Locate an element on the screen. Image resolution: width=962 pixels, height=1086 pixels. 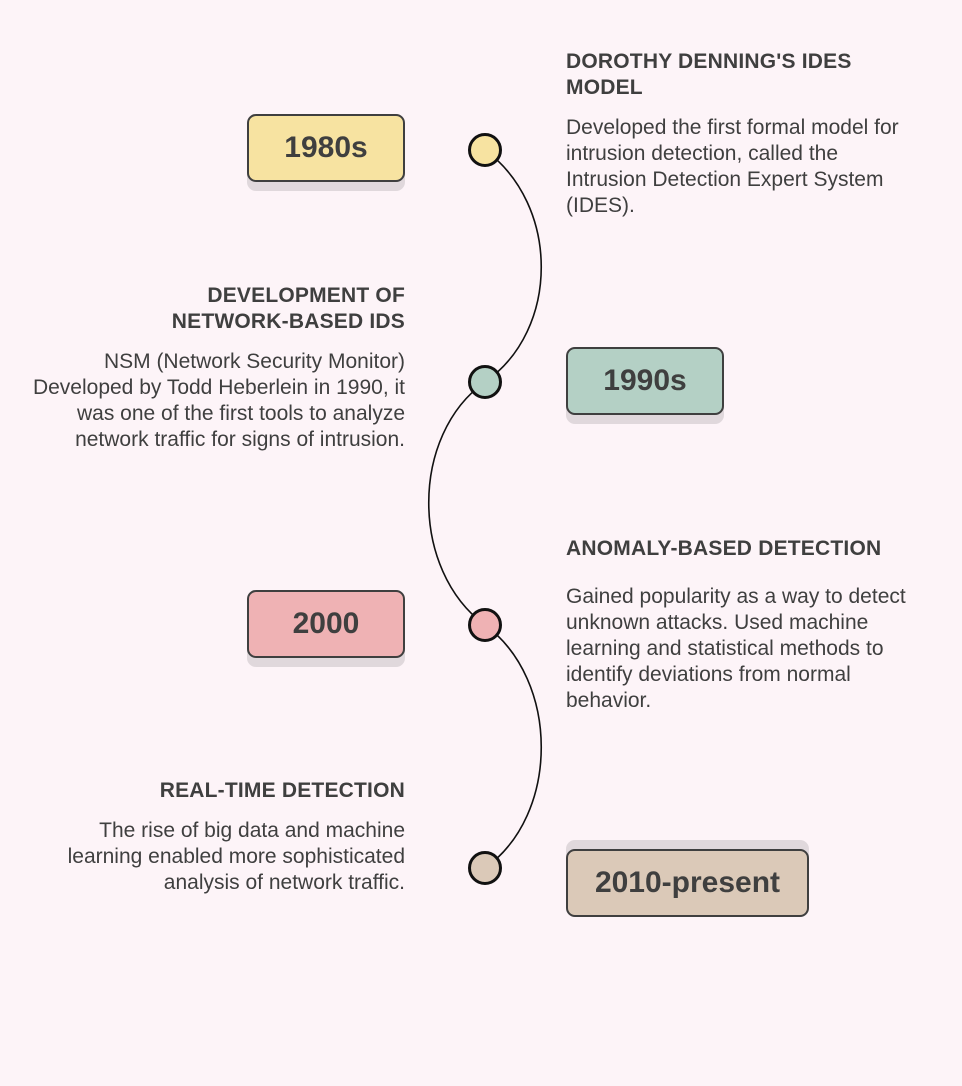
era-pill-2010-present: 2010-present is located at coordinates (687, 883).